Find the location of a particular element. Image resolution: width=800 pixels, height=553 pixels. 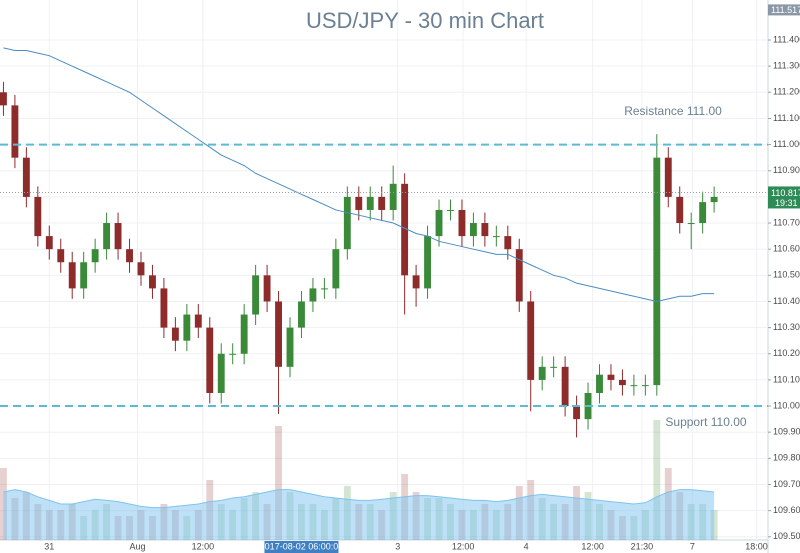

y-tick-label: 110.500 is located at coordinates (786, 275).